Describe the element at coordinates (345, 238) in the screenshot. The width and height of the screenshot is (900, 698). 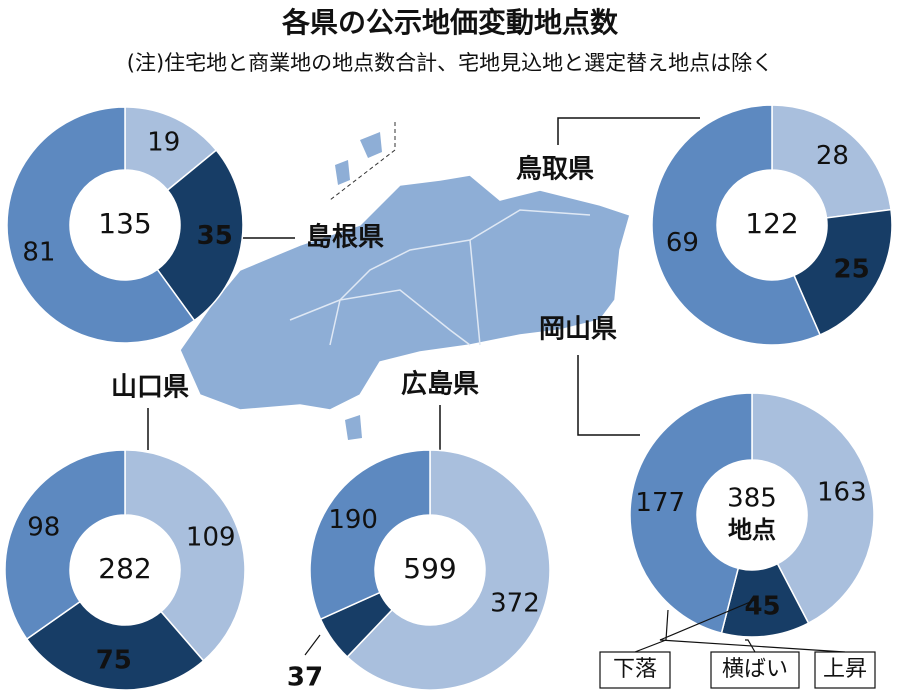
I see `prefecture-name: 島根県` at that location.